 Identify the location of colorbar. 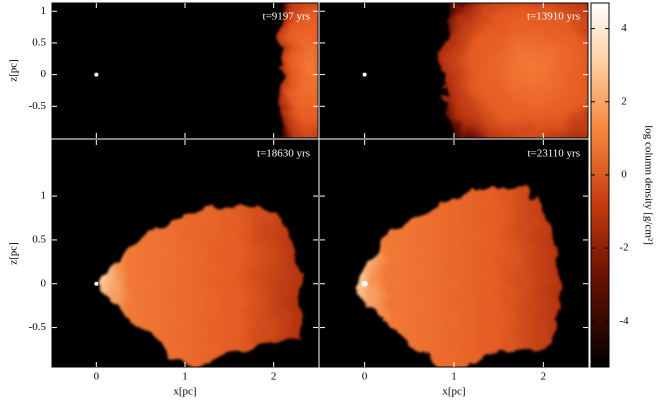
(600, 185).